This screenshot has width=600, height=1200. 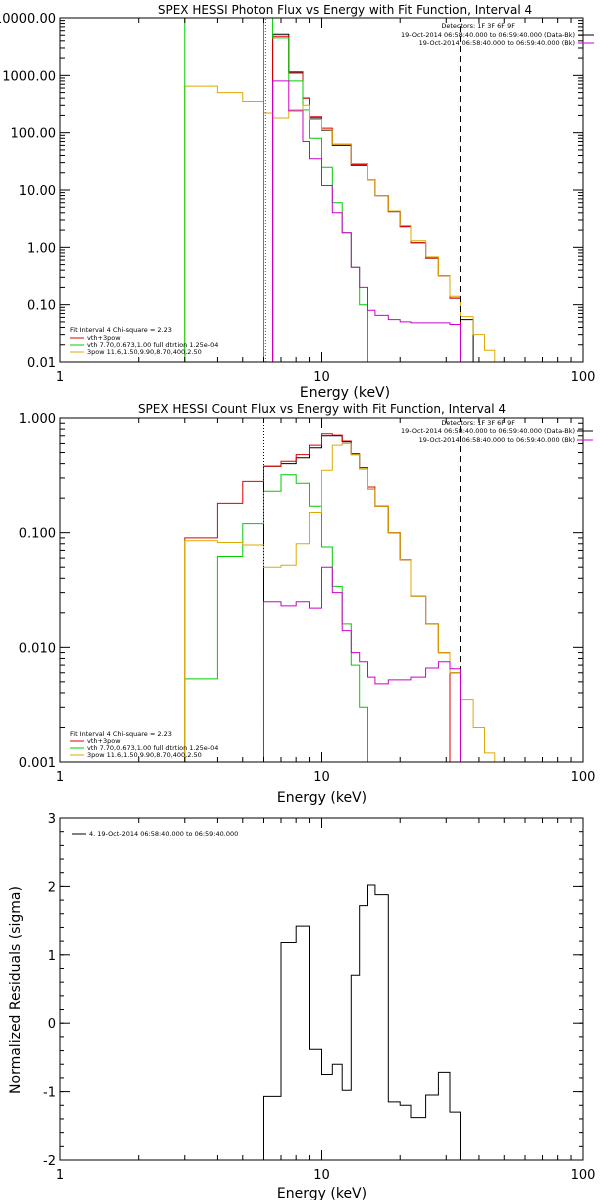 I want to click on y-tick-label: 0, so click(x=52, y=1024).